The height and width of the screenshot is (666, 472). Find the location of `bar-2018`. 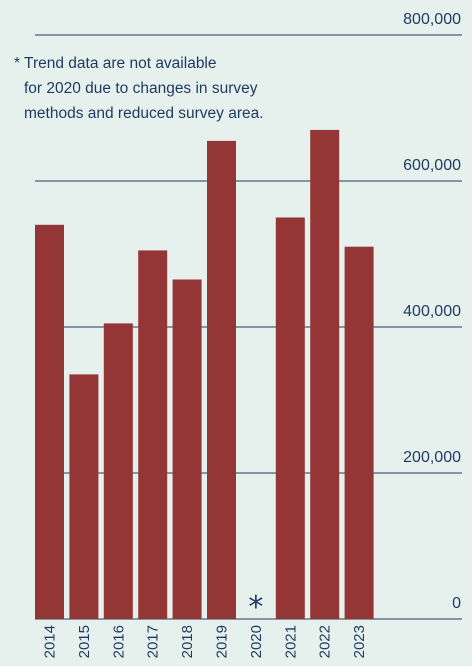

bar-2018 is located at coordinates (187, 449).